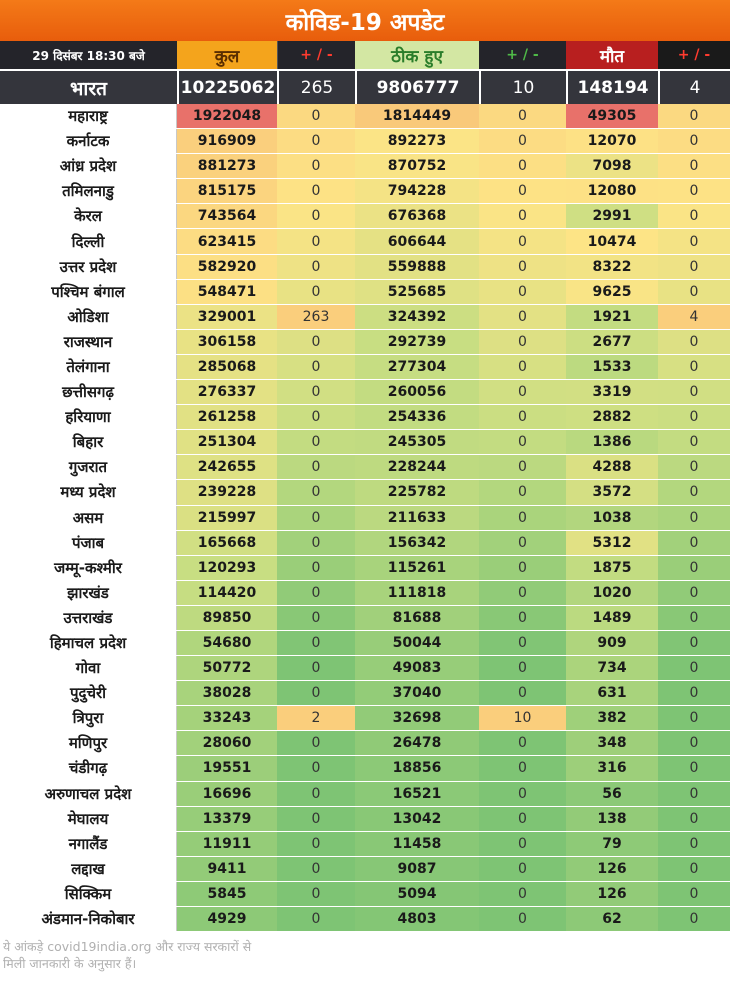 Image resolution: width=730 pixels, height=990 pixels. Describe the element at coordinates (227, 341) in the screenshot. I see `state-total: 306158` at that location.